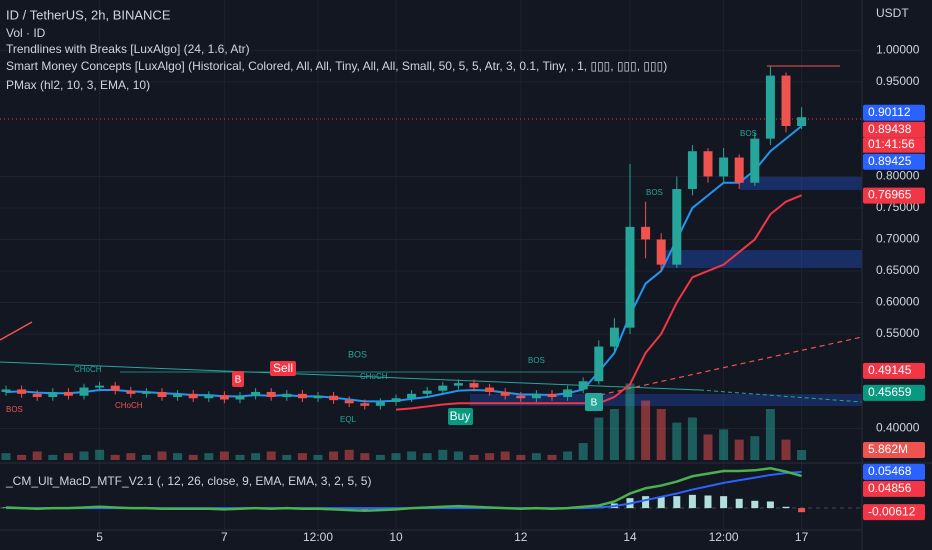  What do you see at coordinates (724, 537) in the screenshot?
I see `x-tick-label: 12:00` at bounding box center [724, 537].